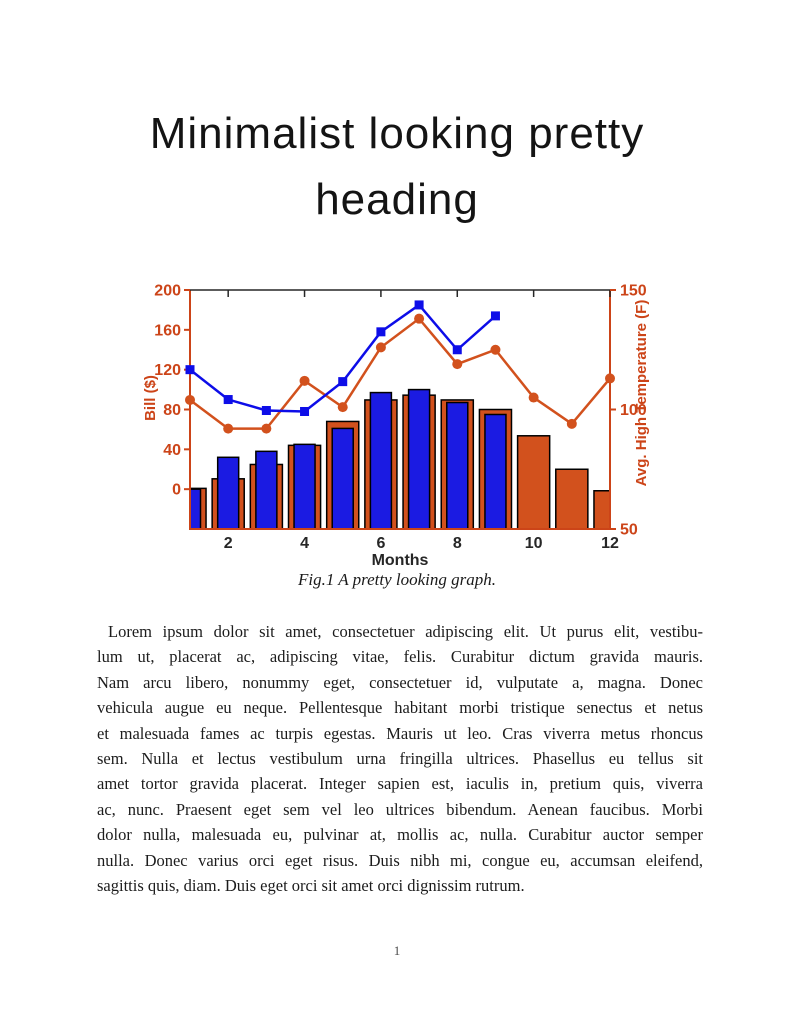 The image size is (794, 1028). Describe the element at coordinates (641, 393) in the screenshot. I see `right-axis-title: Avg. High Temperature (F)` at that location.